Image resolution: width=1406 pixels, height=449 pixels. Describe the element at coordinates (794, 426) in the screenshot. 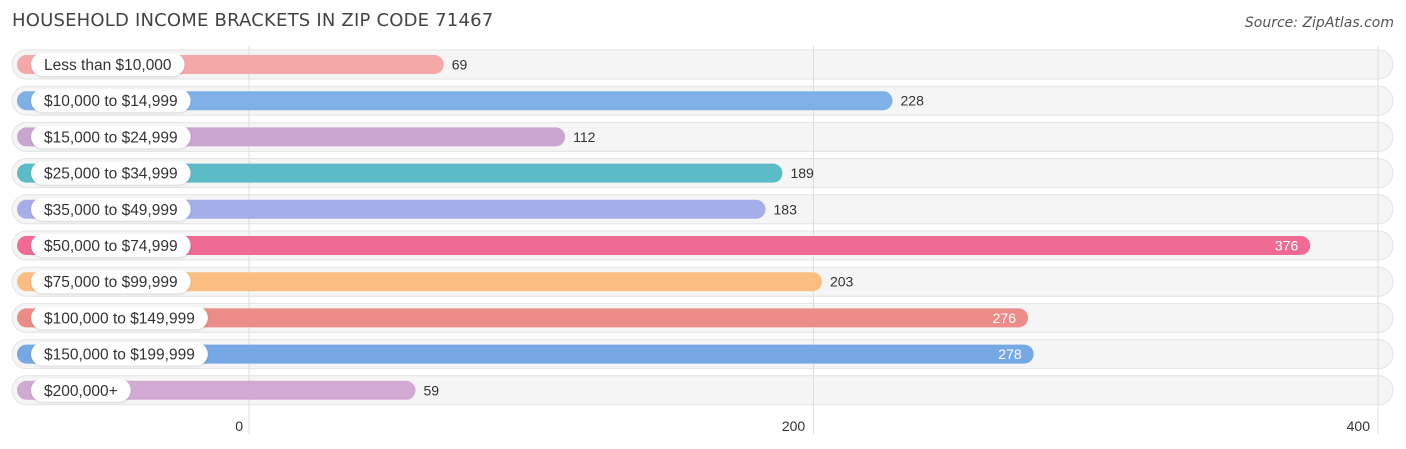

I see `x-tick-label: 200` at that location.